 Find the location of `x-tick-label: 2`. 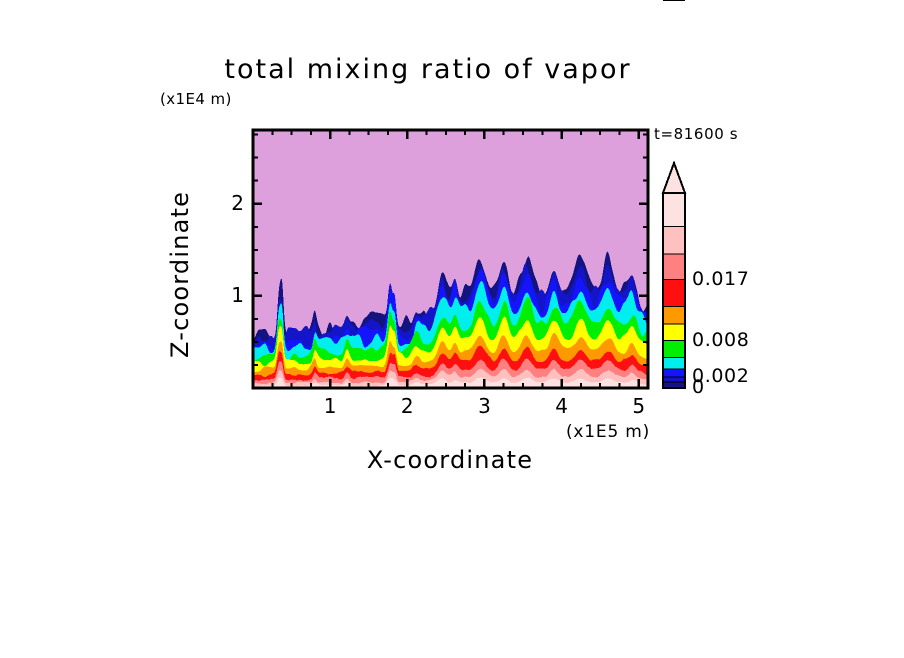

x-tick-label: 2 is located at coordinates (407, 406).